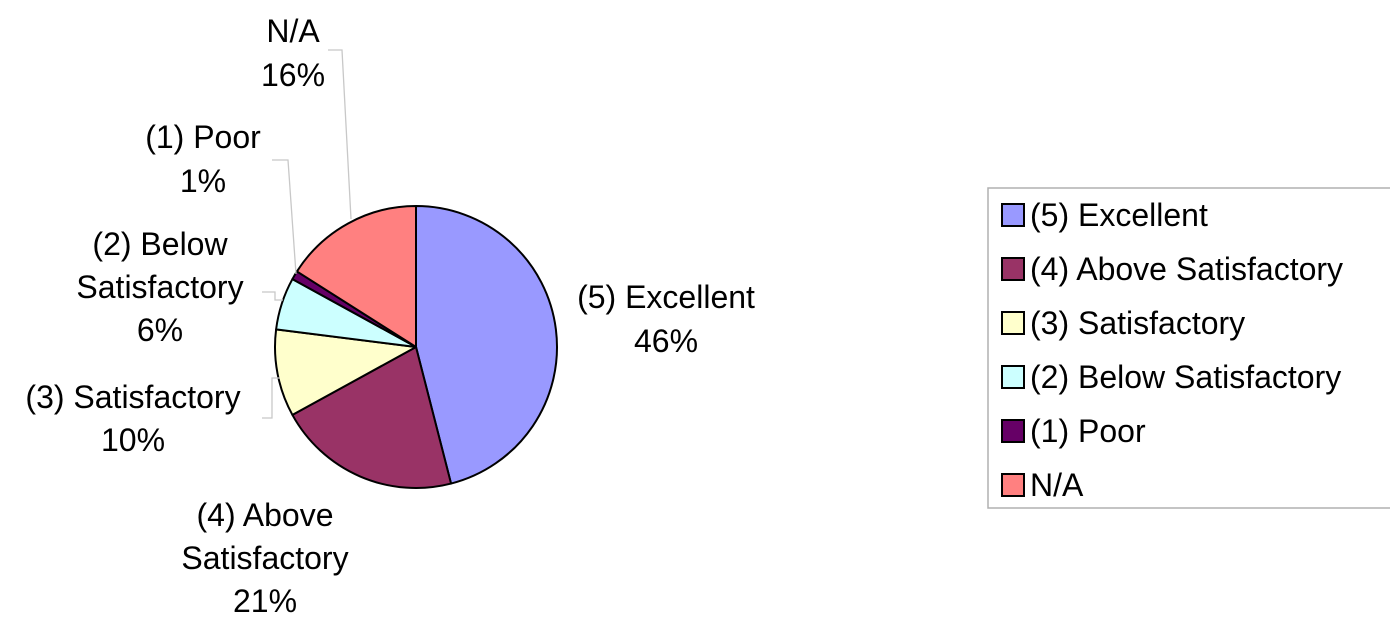  Describe the element at coordinates (1185, 377) in the screenshot. I see `legend-label-2-below-satisfactory: (2) Below Satisfactory` at that location.